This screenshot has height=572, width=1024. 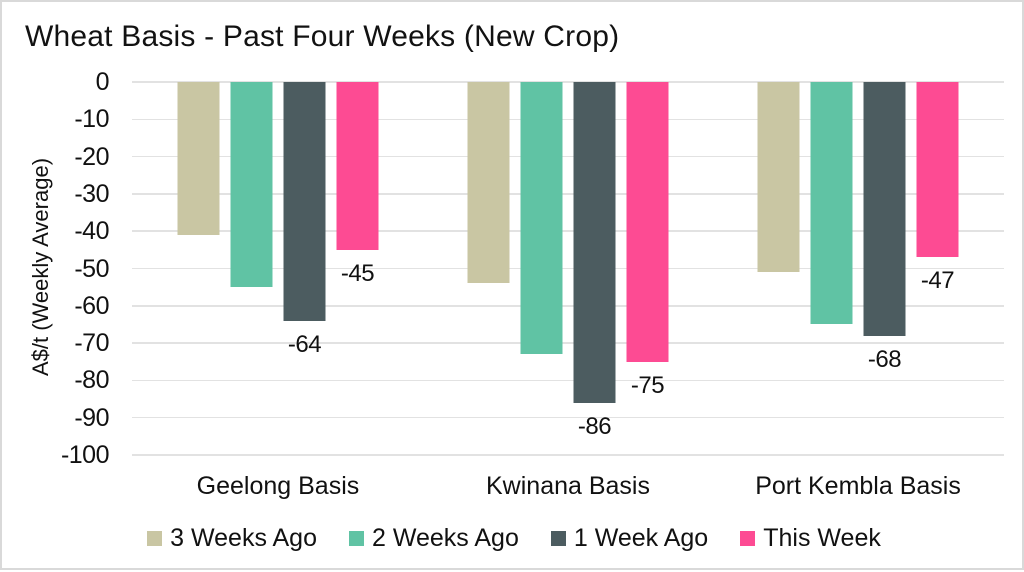 I want to click on legend-item: 3 Weeks Ago, so click(x=232, y=538).